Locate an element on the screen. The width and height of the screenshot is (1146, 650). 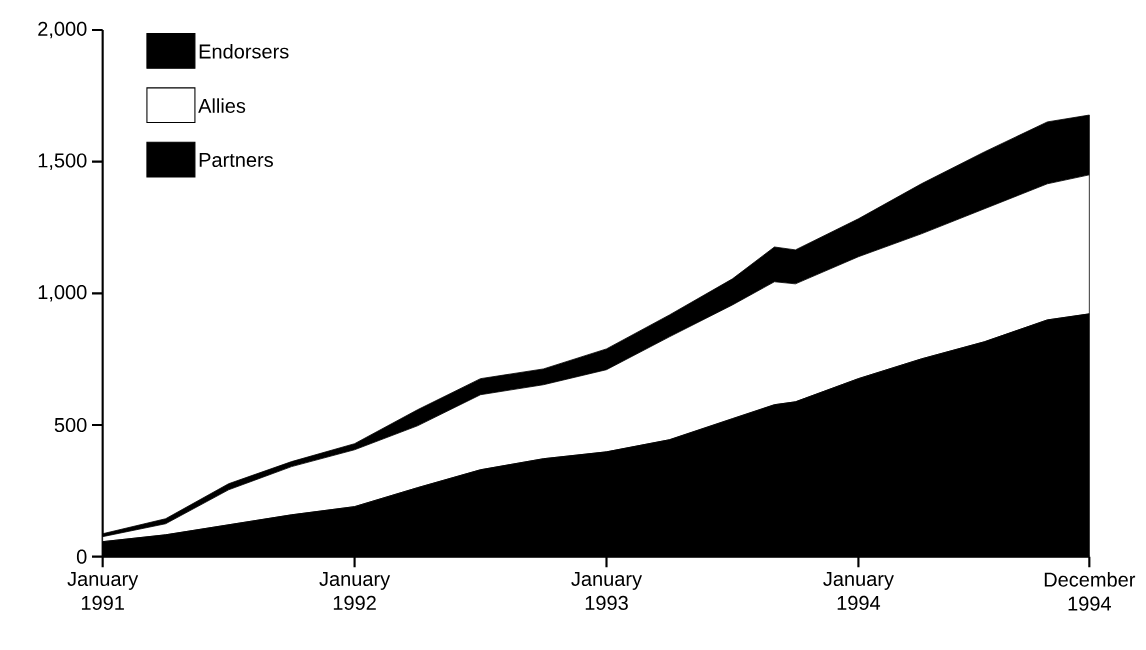
y-tick-label: 500 is located at coordinates (70, 425).